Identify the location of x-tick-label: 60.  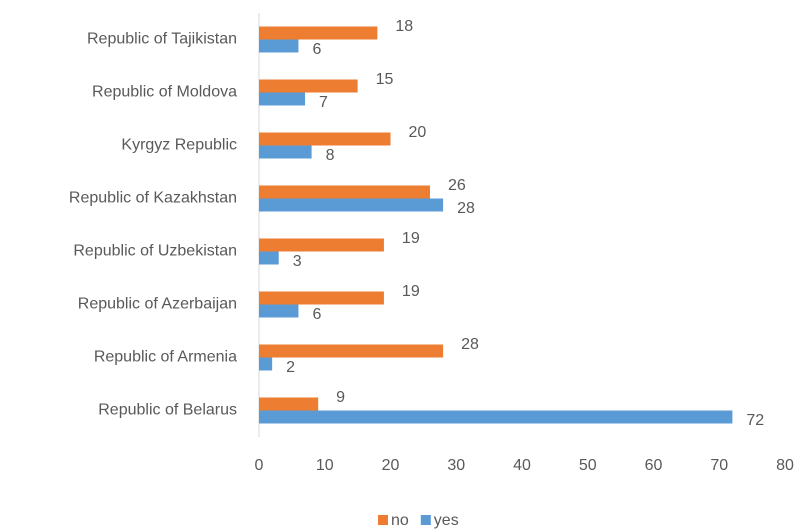
(654, 465).